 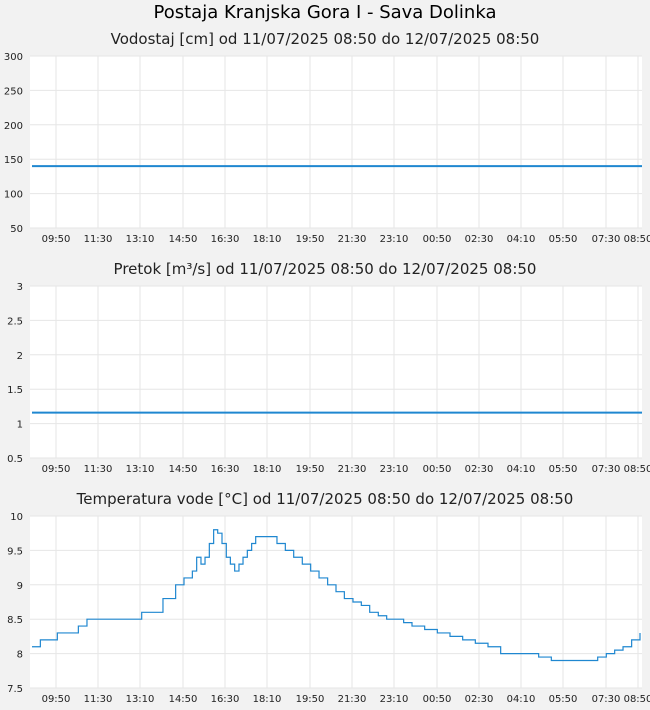 What do you see at coordinates (15, 689) in the screenshot?
I see `y-tick-label: 7.5` at bounding box center [15, 689].